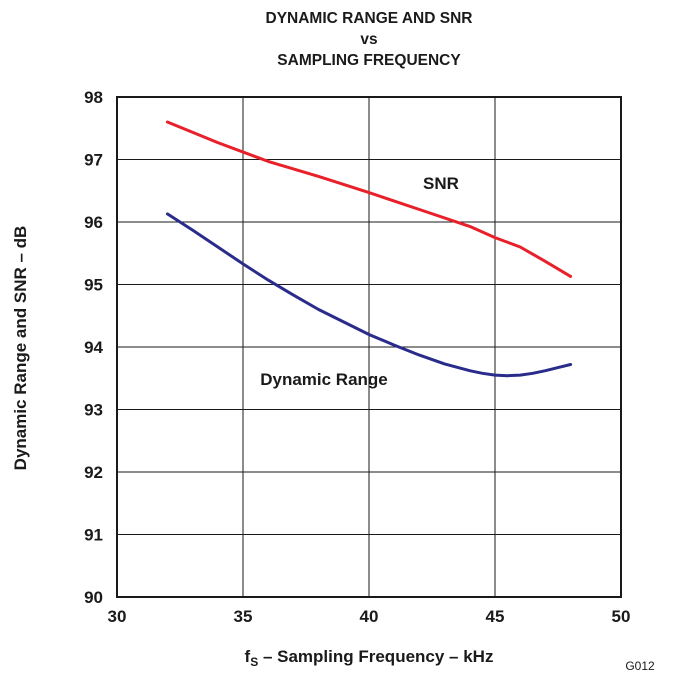 This screenshot has width=673, height=682. What do you see at coordinates (248, 656) in the screenshot?
I see `x-axis-label-symbol: f` at bounding box center [248, 656].